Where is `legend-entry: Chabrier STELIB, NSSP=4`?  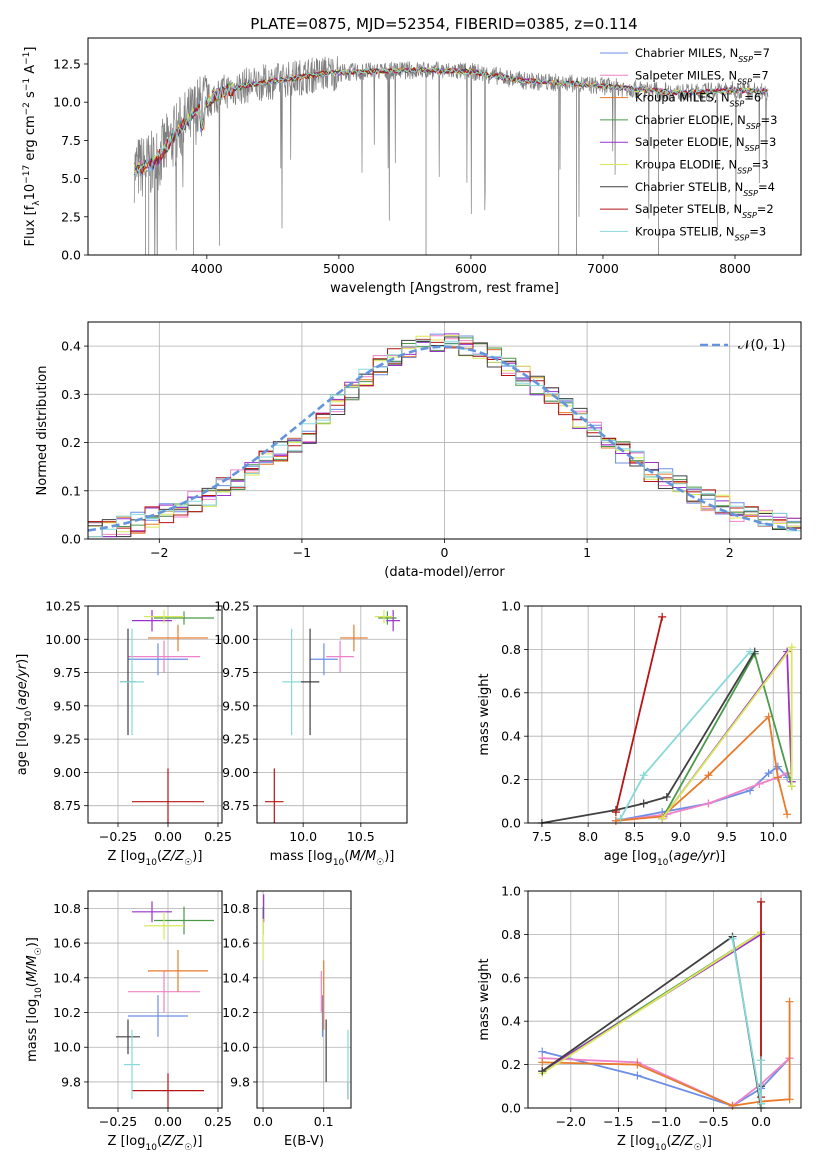
legend-entry: Chabrier STELIB, NSSP=4 is located at coordinates (705, 189).